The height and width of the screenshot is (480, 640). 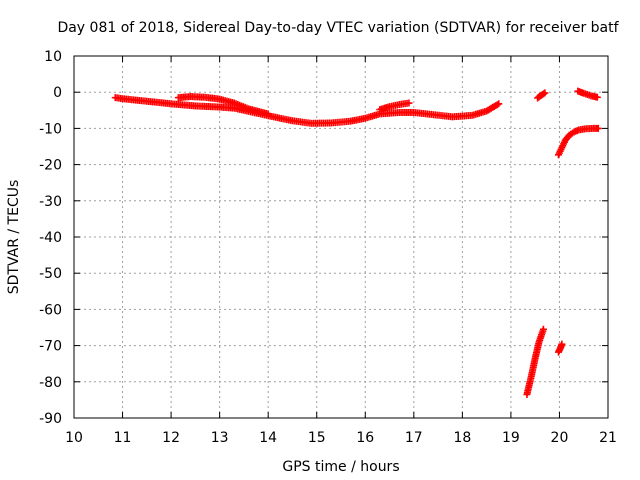 What do you see at coordinates (511, 438) in the screenshot?
I see `x-tick-label: 19` at bounding box center [511, 438].